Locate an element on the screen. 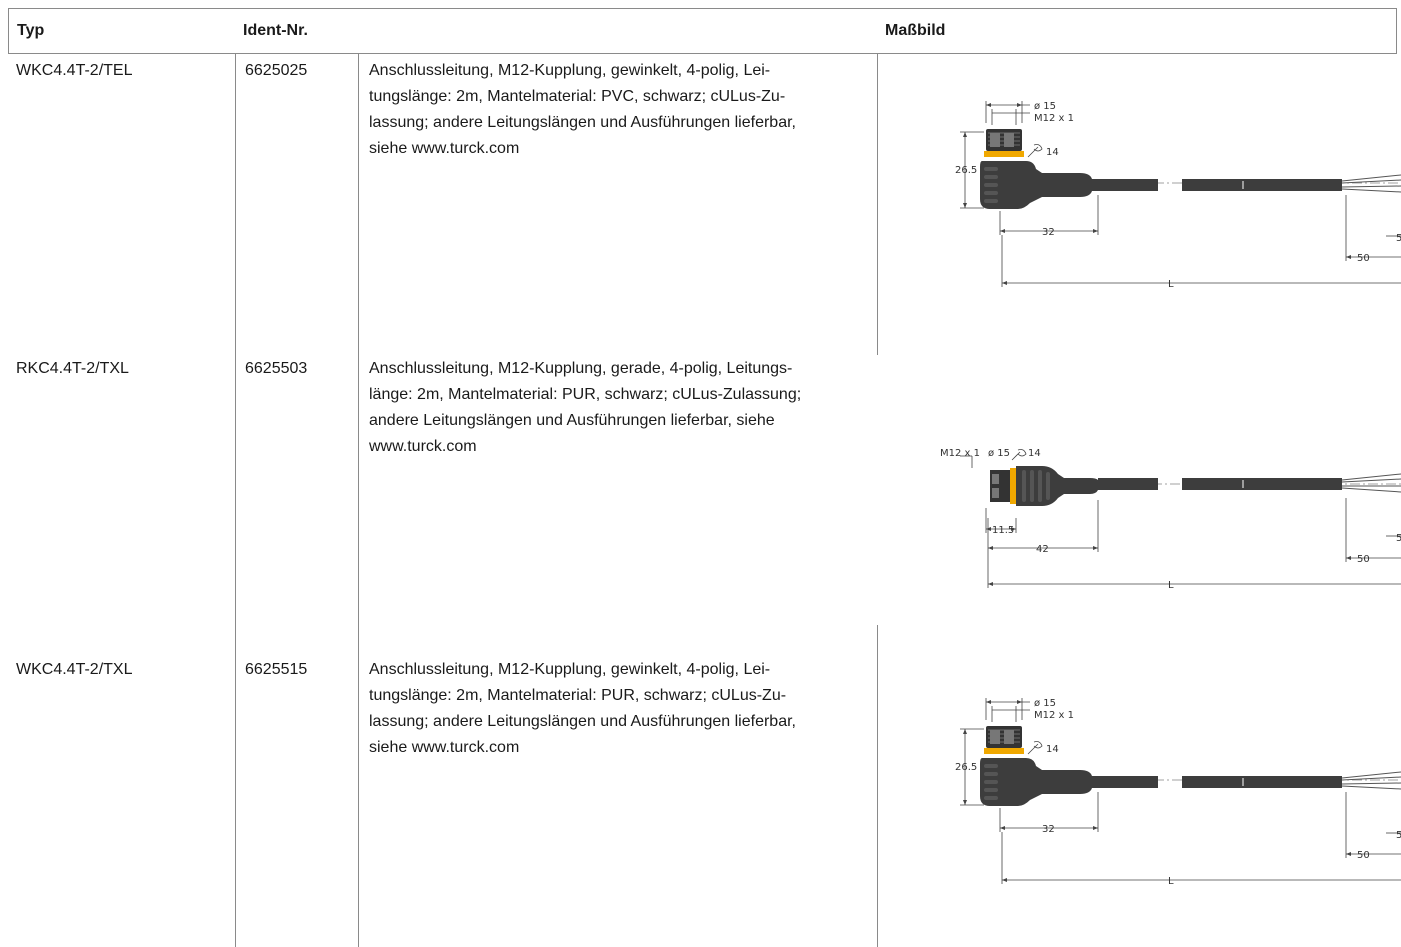  length-label: 42 is located at coordinates (1042, 549).